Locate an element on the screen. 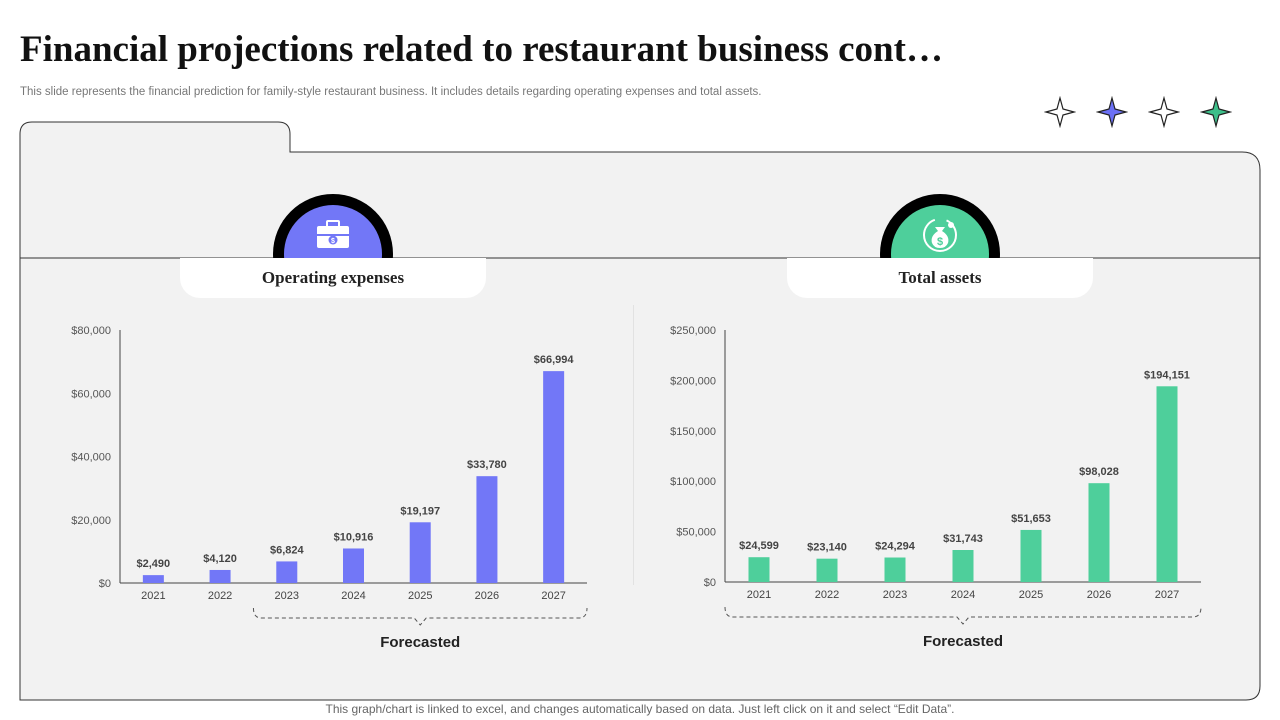  data-label: $19,197 is located at coordinates (420, 511).